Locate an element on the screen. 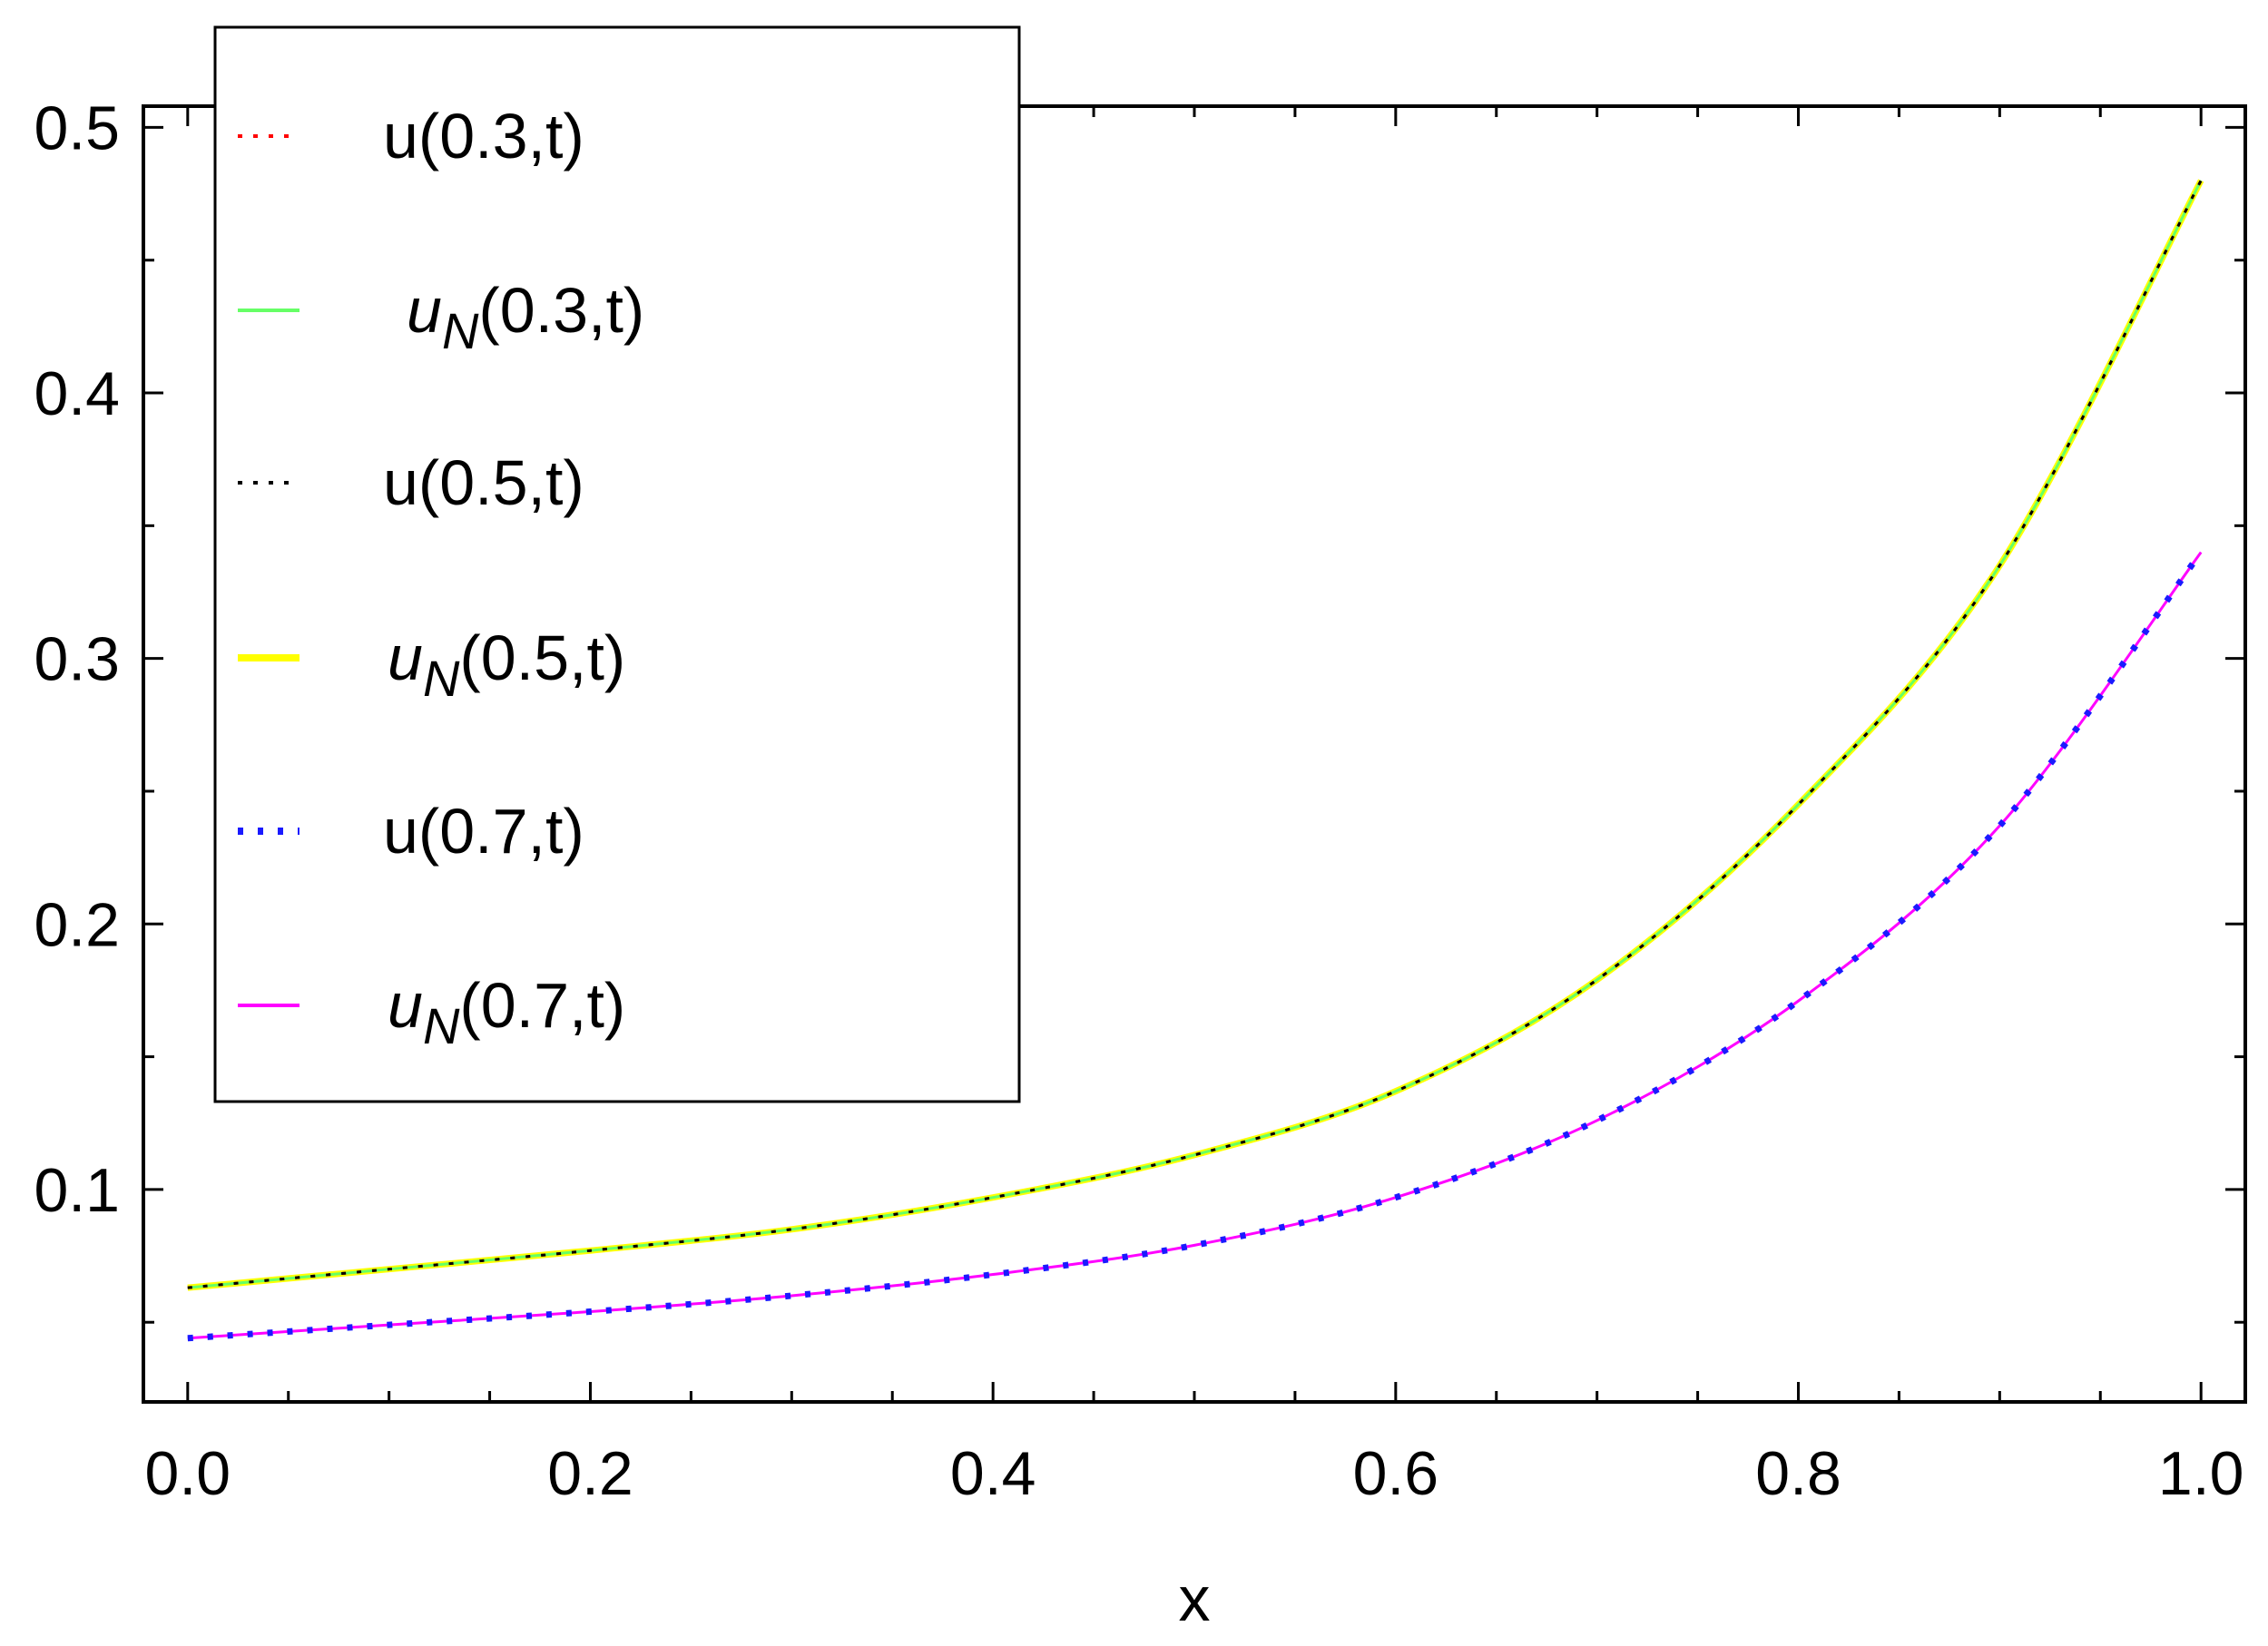 Image resolution: width=2268 pixels, height=1646 pixels. x-tick-label: 0.8 is located at coordinates (1798, 1474).